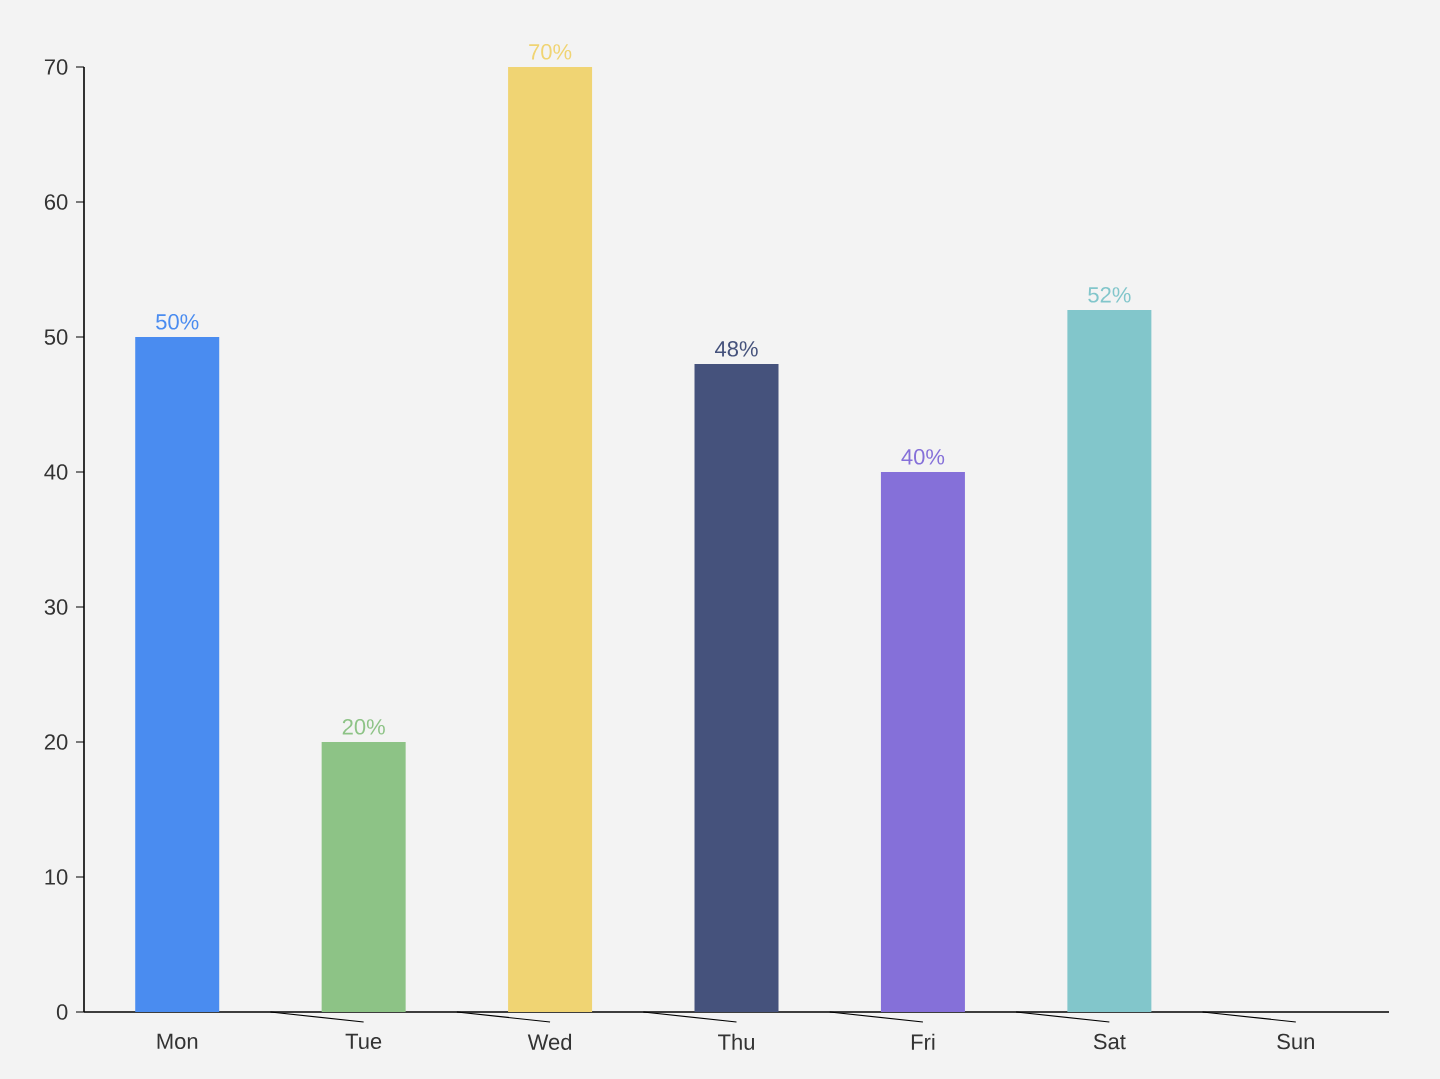 The height and width of the screenshot is (1079, 1440). What do you see at coordinates (923, 1041) in the screenshot?
I see `x-tick-label: Fri` at bounding box center [923, 1041].